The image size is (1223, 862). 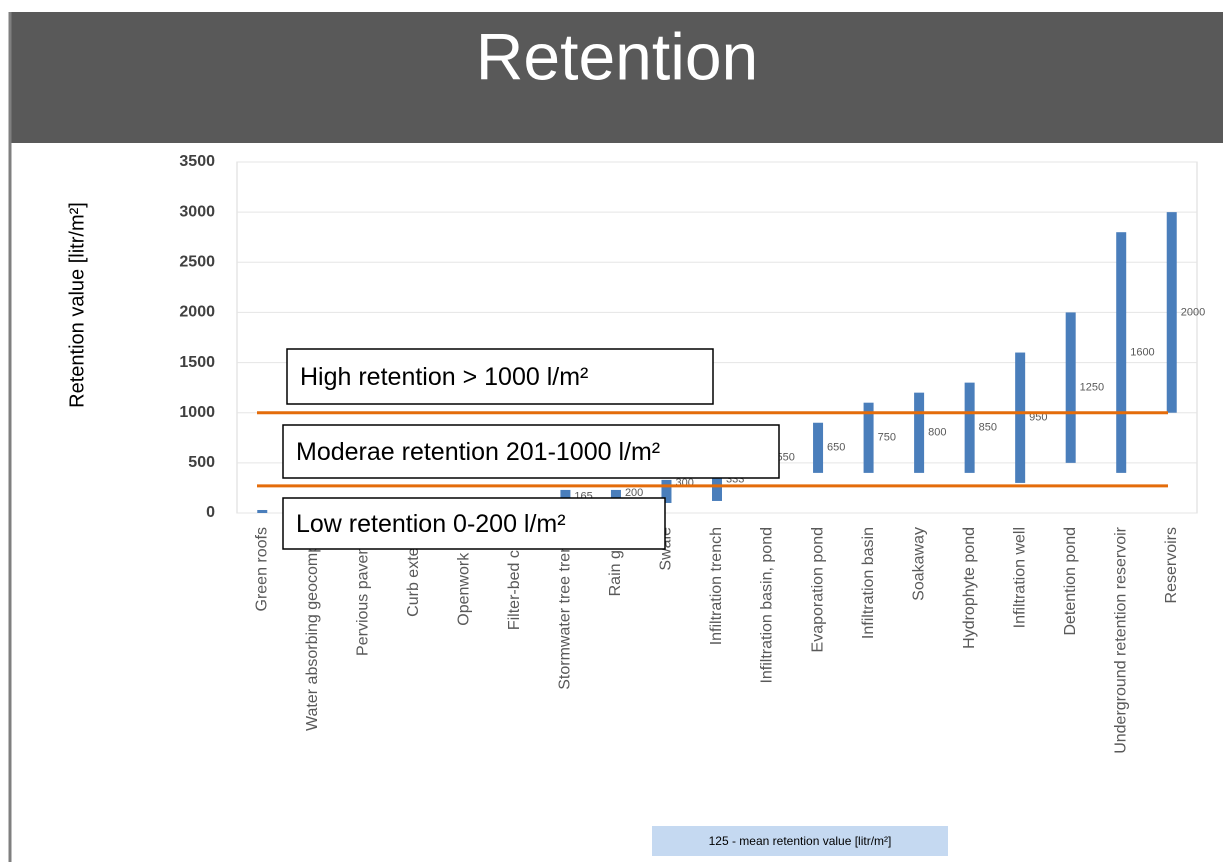 What do you see at coordinates (201, 462) in the screenshot?
I see `y-tick-label: 500` at bounding box center [201, 462].